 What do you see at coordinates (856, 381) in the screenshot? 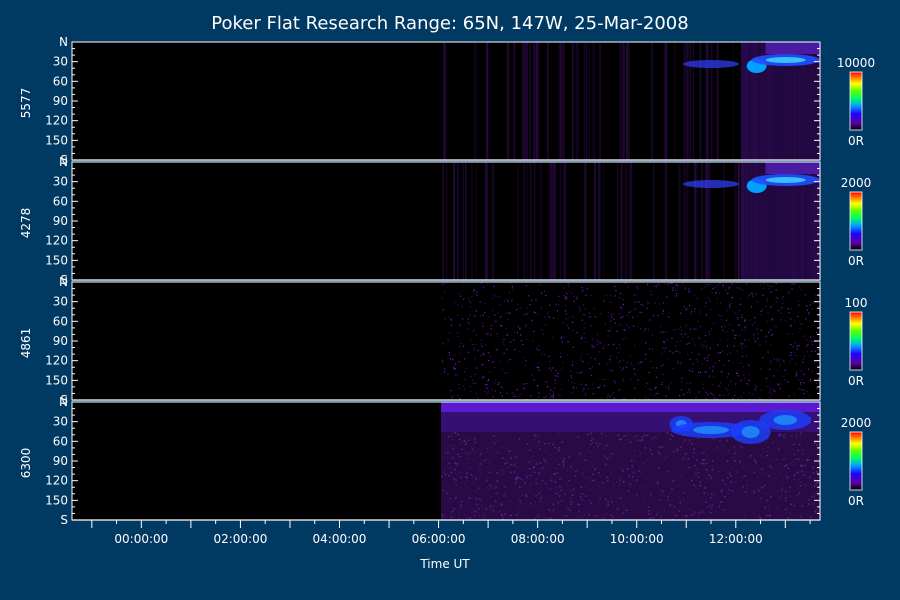
I see `colorbar-min-label: 0R` at bounding box center [856, 381].